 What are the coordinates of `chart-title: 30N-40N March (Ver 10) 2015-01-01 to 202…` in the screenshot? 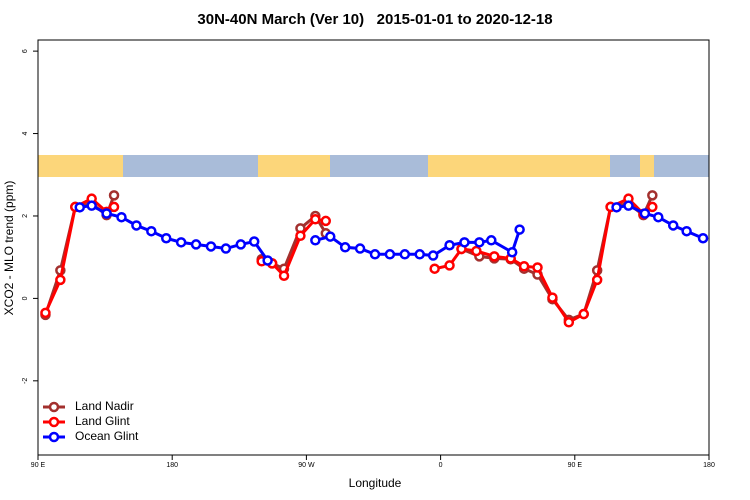 It's located at (374, 19).